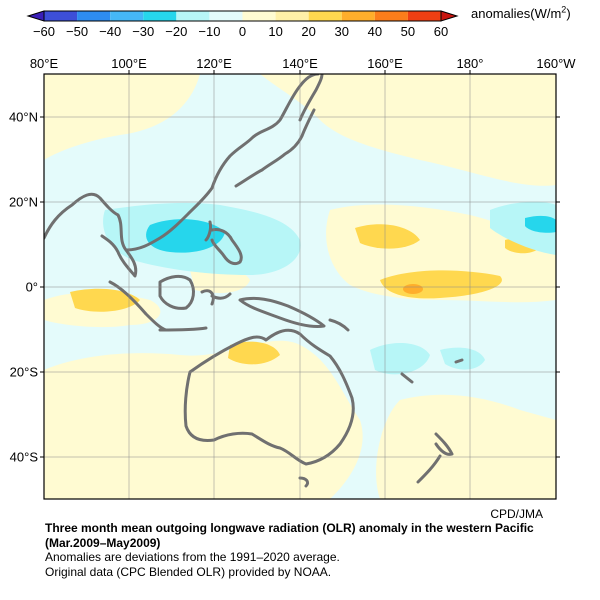 This screenshot has height=600, width=600. Describe the element at coordinates (214, 63) in the screenshot. I see `lon-label-120e: 120°E` at that location.